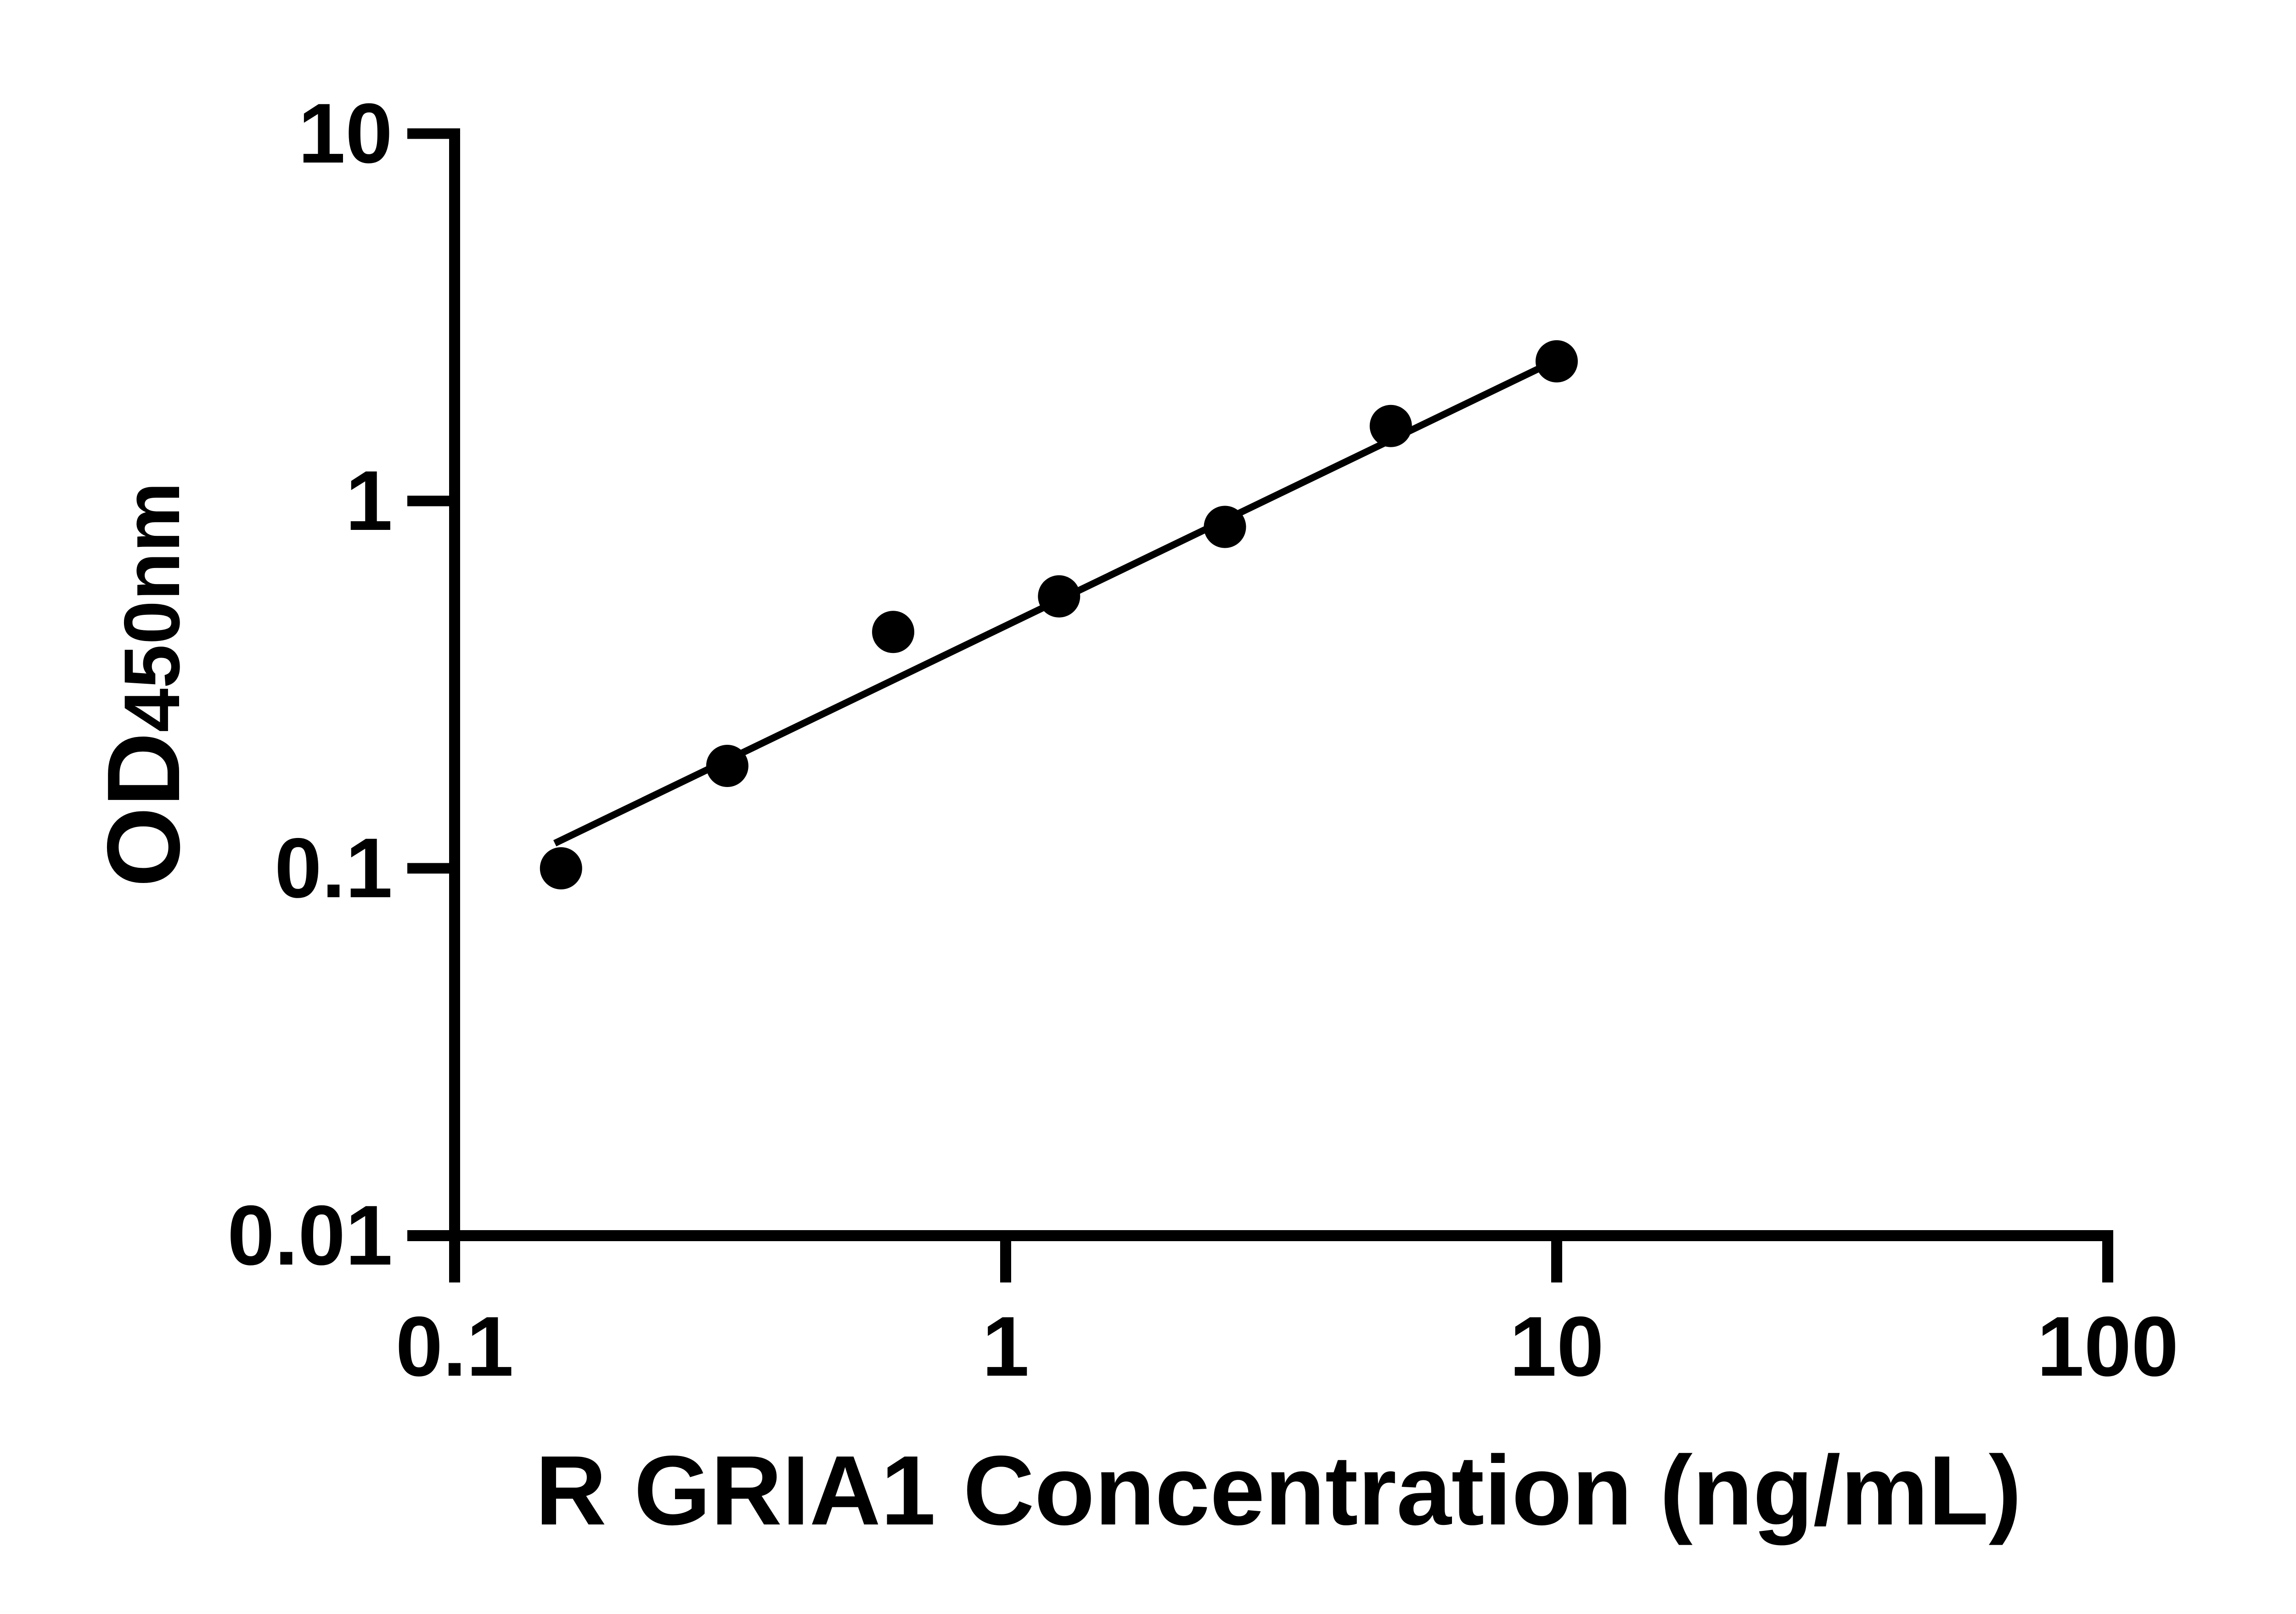 This screenshot has width=2296, height=1614. What do you see at coordinates (1006, 1346) in the screenshot?
I see `x-tick-label: 1` at bounding box center [1006, 1346].